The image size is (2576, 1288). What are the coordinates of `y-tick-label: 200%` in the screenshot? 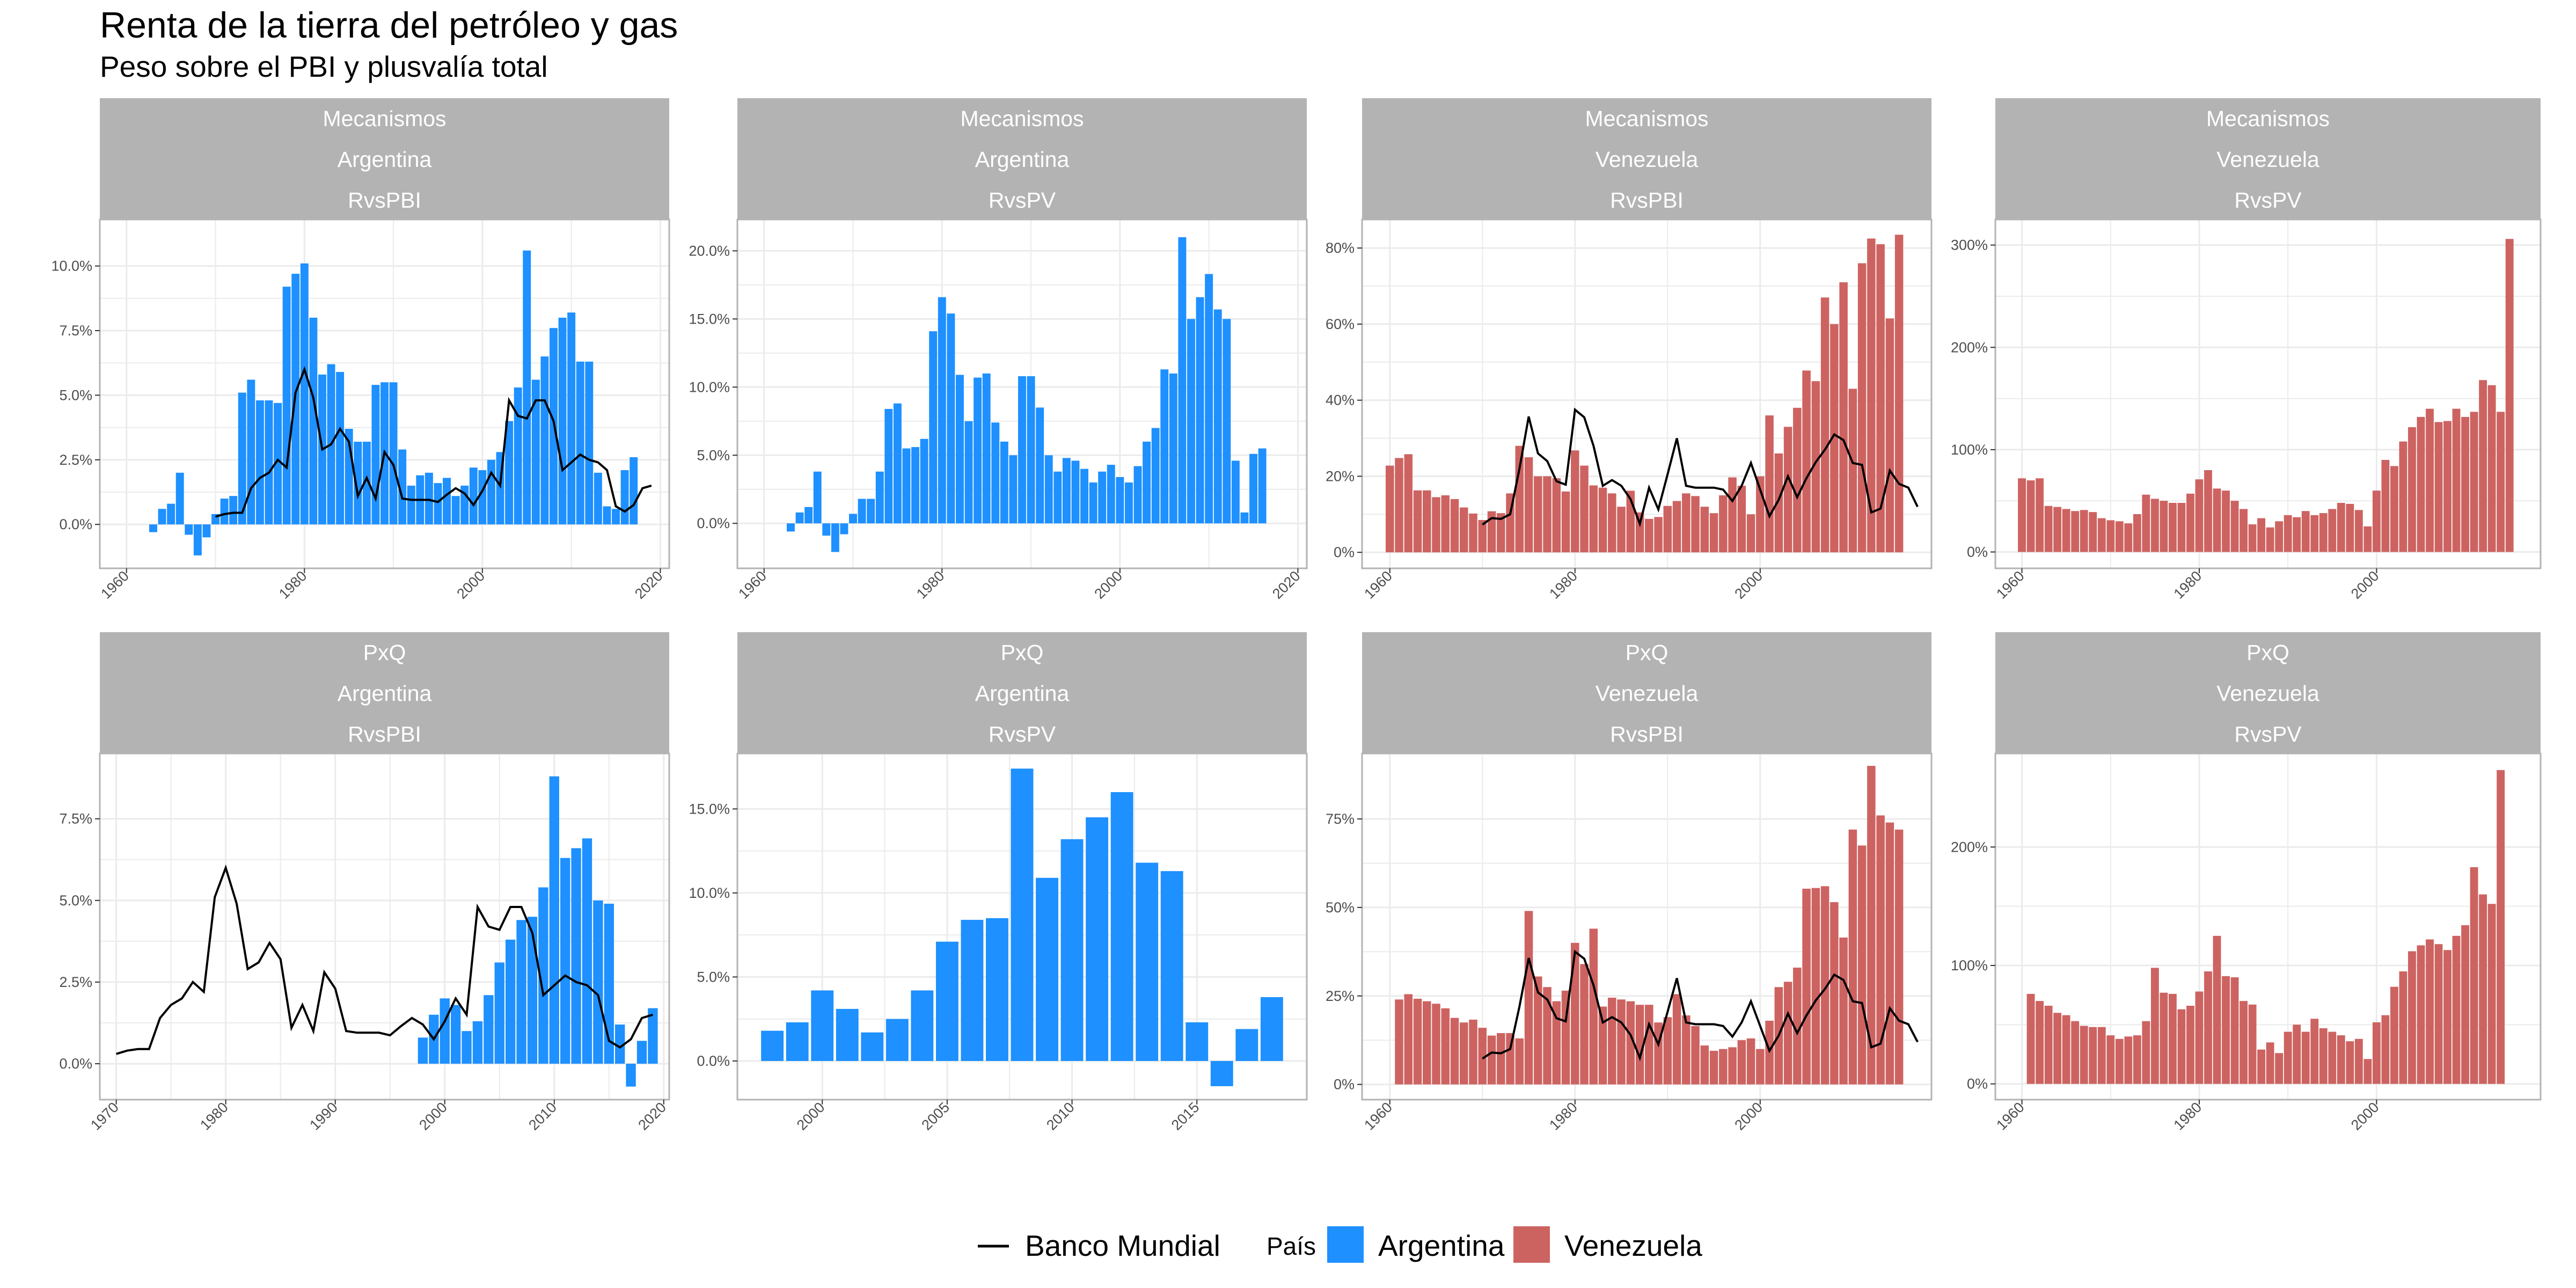 It's located at (1969, 847).